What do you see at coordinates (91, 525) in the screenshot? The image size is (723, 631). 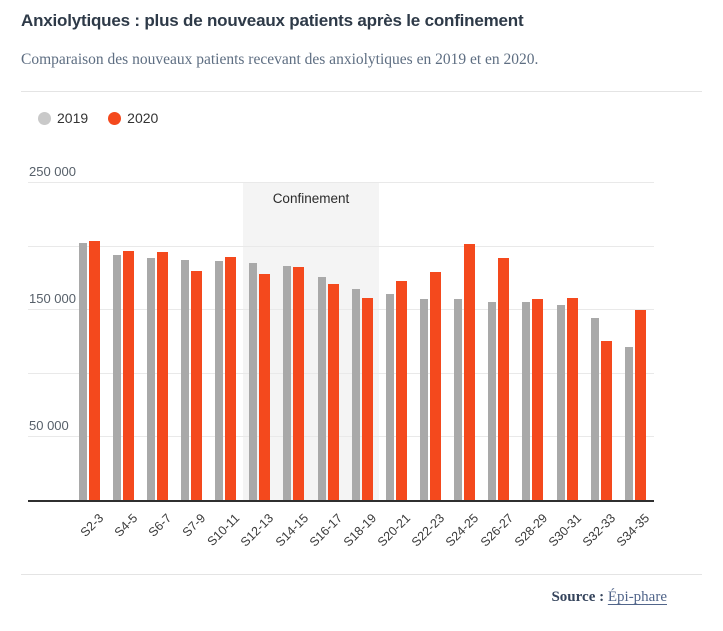 I see `x-axis-tick-label: S2-3` at bounding box center [91, 525].